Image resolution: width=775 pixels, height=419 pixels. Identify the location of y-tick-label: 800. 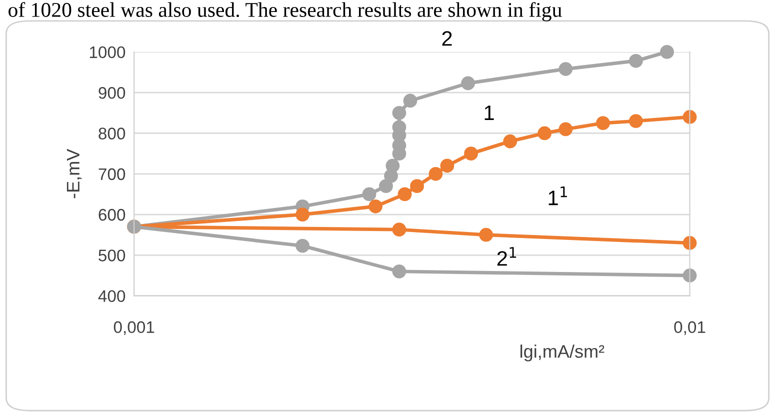
(112, 134).